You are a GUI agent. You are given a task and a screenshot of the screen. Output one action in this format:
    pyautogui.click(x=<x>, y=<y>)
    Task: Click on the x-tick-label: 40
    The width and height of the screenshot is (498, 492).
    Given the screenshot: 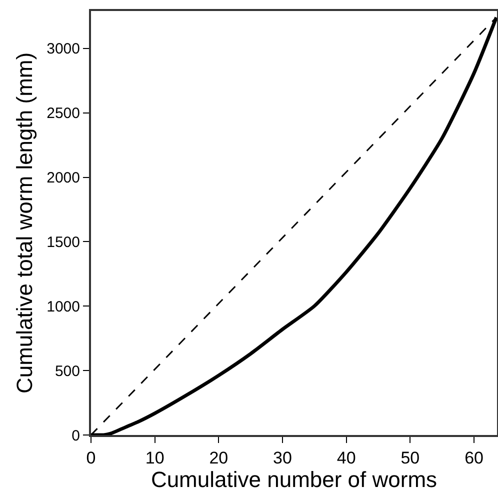 What is the action you would take?
    pyautogui.click(x=346, y=458)
    